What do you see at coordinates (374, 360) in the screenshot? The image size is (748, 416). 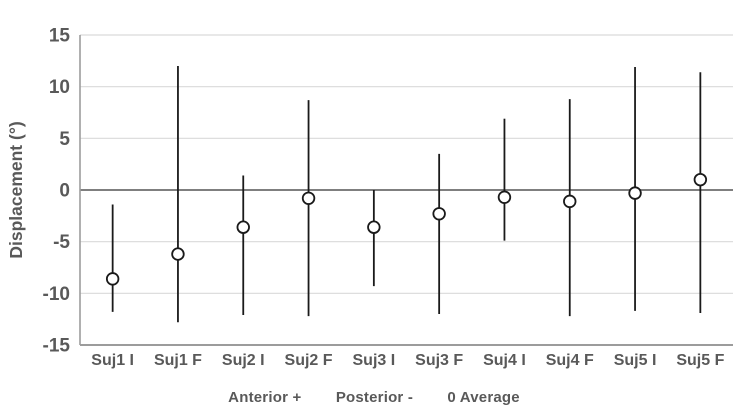 I see `x-tick-label: Suj3 I` at bounding box center [374, 360].